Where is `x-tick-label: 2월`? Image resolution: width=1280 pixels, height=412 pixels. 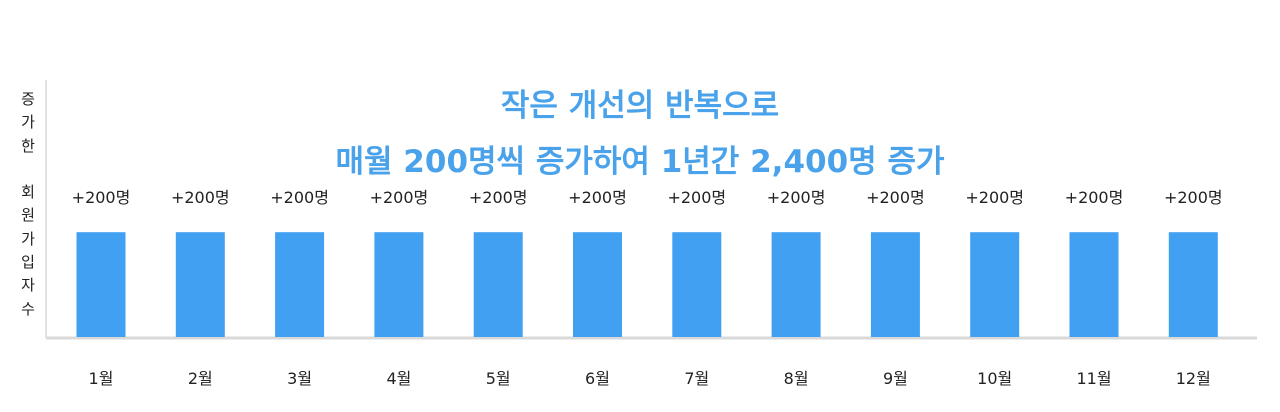 x-tick-label: 2월 is located at coordinates (200, 378).